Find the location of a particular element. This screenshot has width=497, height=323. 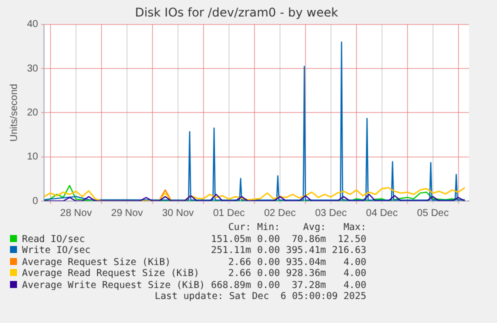

text: 668.89m is located at coordinates (231, 285).